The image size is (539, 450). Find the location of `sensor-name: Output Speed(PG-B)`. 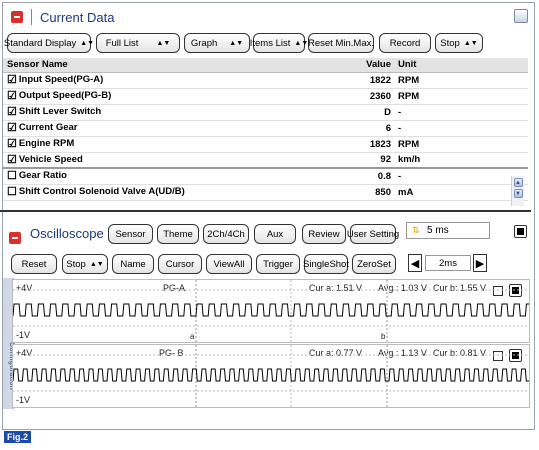

sensor-name: Output Speed(PG-B) is located at coordinates (65, 95).